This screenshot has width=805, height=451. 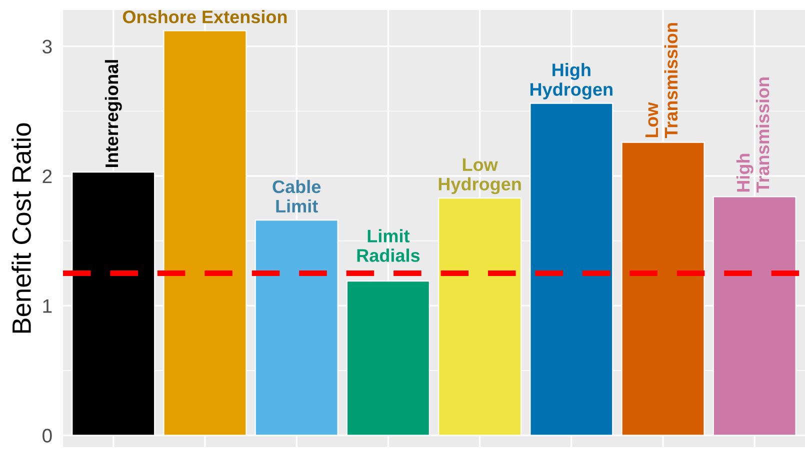 What do you see at coordinates (47, 176) in the screenshot?
I see `y-tick-label: 2` at bounding box center [47, 176].